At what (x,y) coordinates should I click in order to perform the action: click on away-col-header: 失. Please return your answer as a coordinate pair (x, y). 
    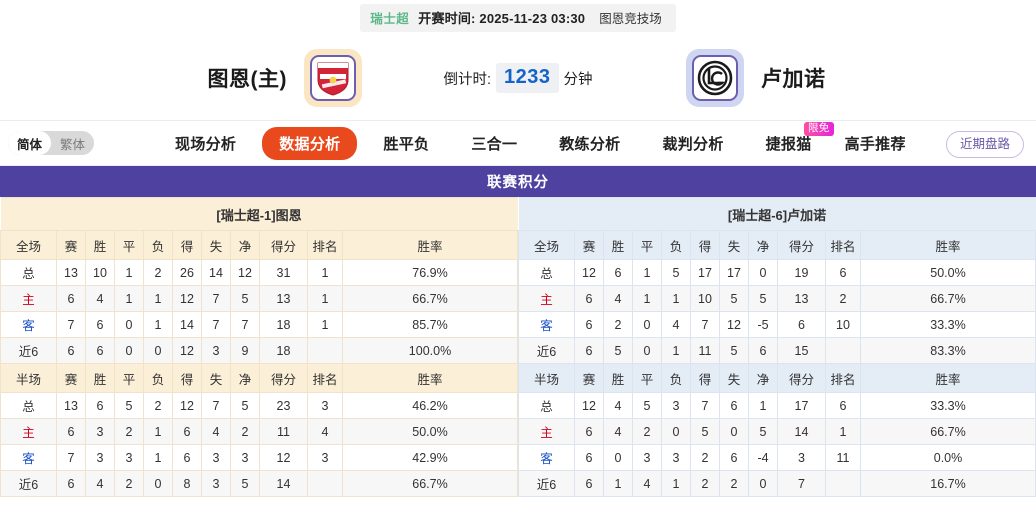
    Looking at the image, I should click on (734, 378).